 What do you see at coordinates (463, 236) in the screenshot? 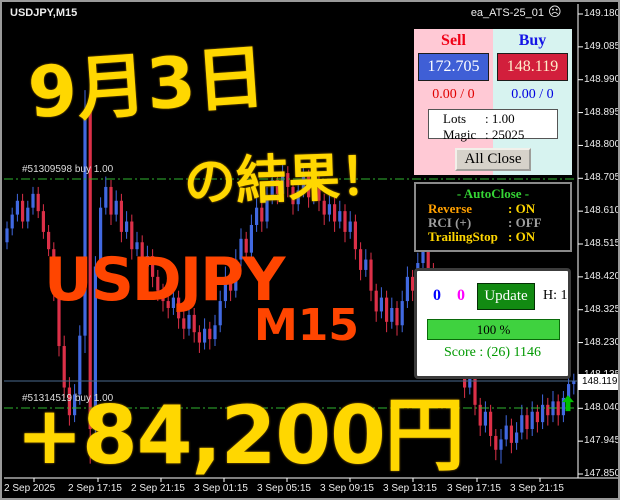
I see `autoclose-trailing-label: TrailingStop` at bounding box center [463, 236].